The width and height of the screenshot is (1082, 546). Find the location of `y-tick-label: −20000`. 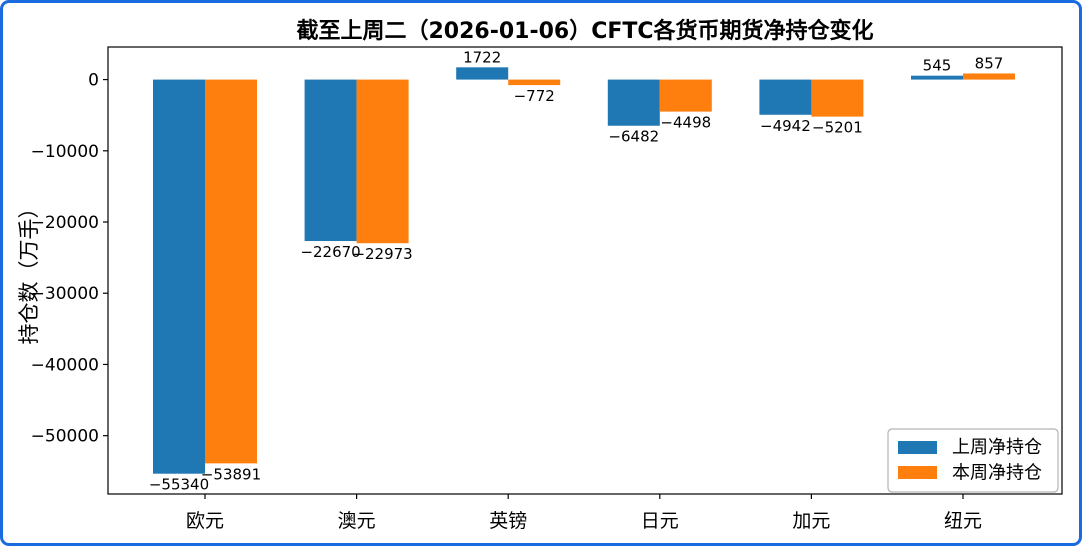

y-tick-label: −20000 is located at coordinates (65, 223).